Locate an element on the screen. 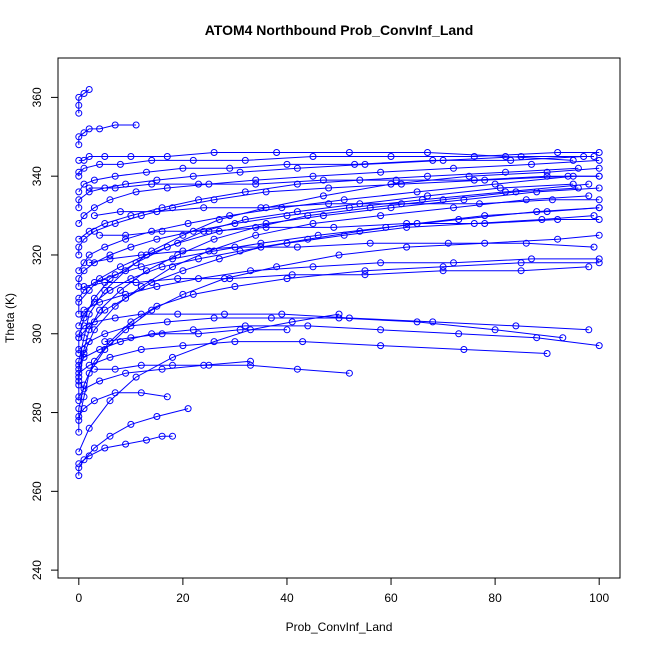  chart-title: ATOM4 Northbound Prob_ConvInf_Land is located at coordinates (339, 30).